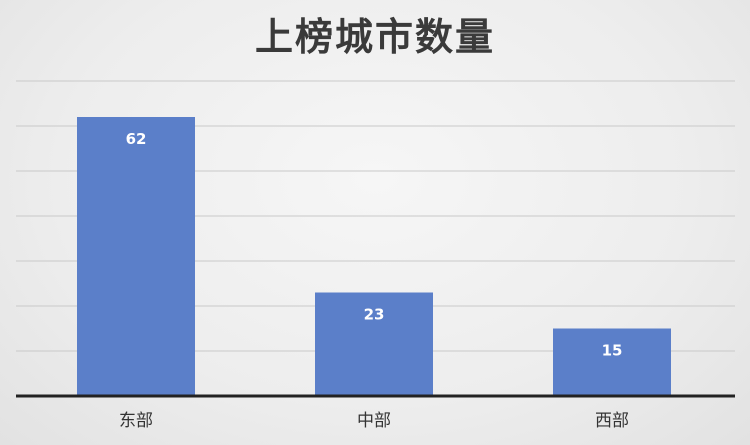 The width and height of the screenshot is (750, 445). What do you see at coordinates (612, 421) in the screenshot?
I see `x-tick-label-3: 西部` at bounding box center [612, 421].